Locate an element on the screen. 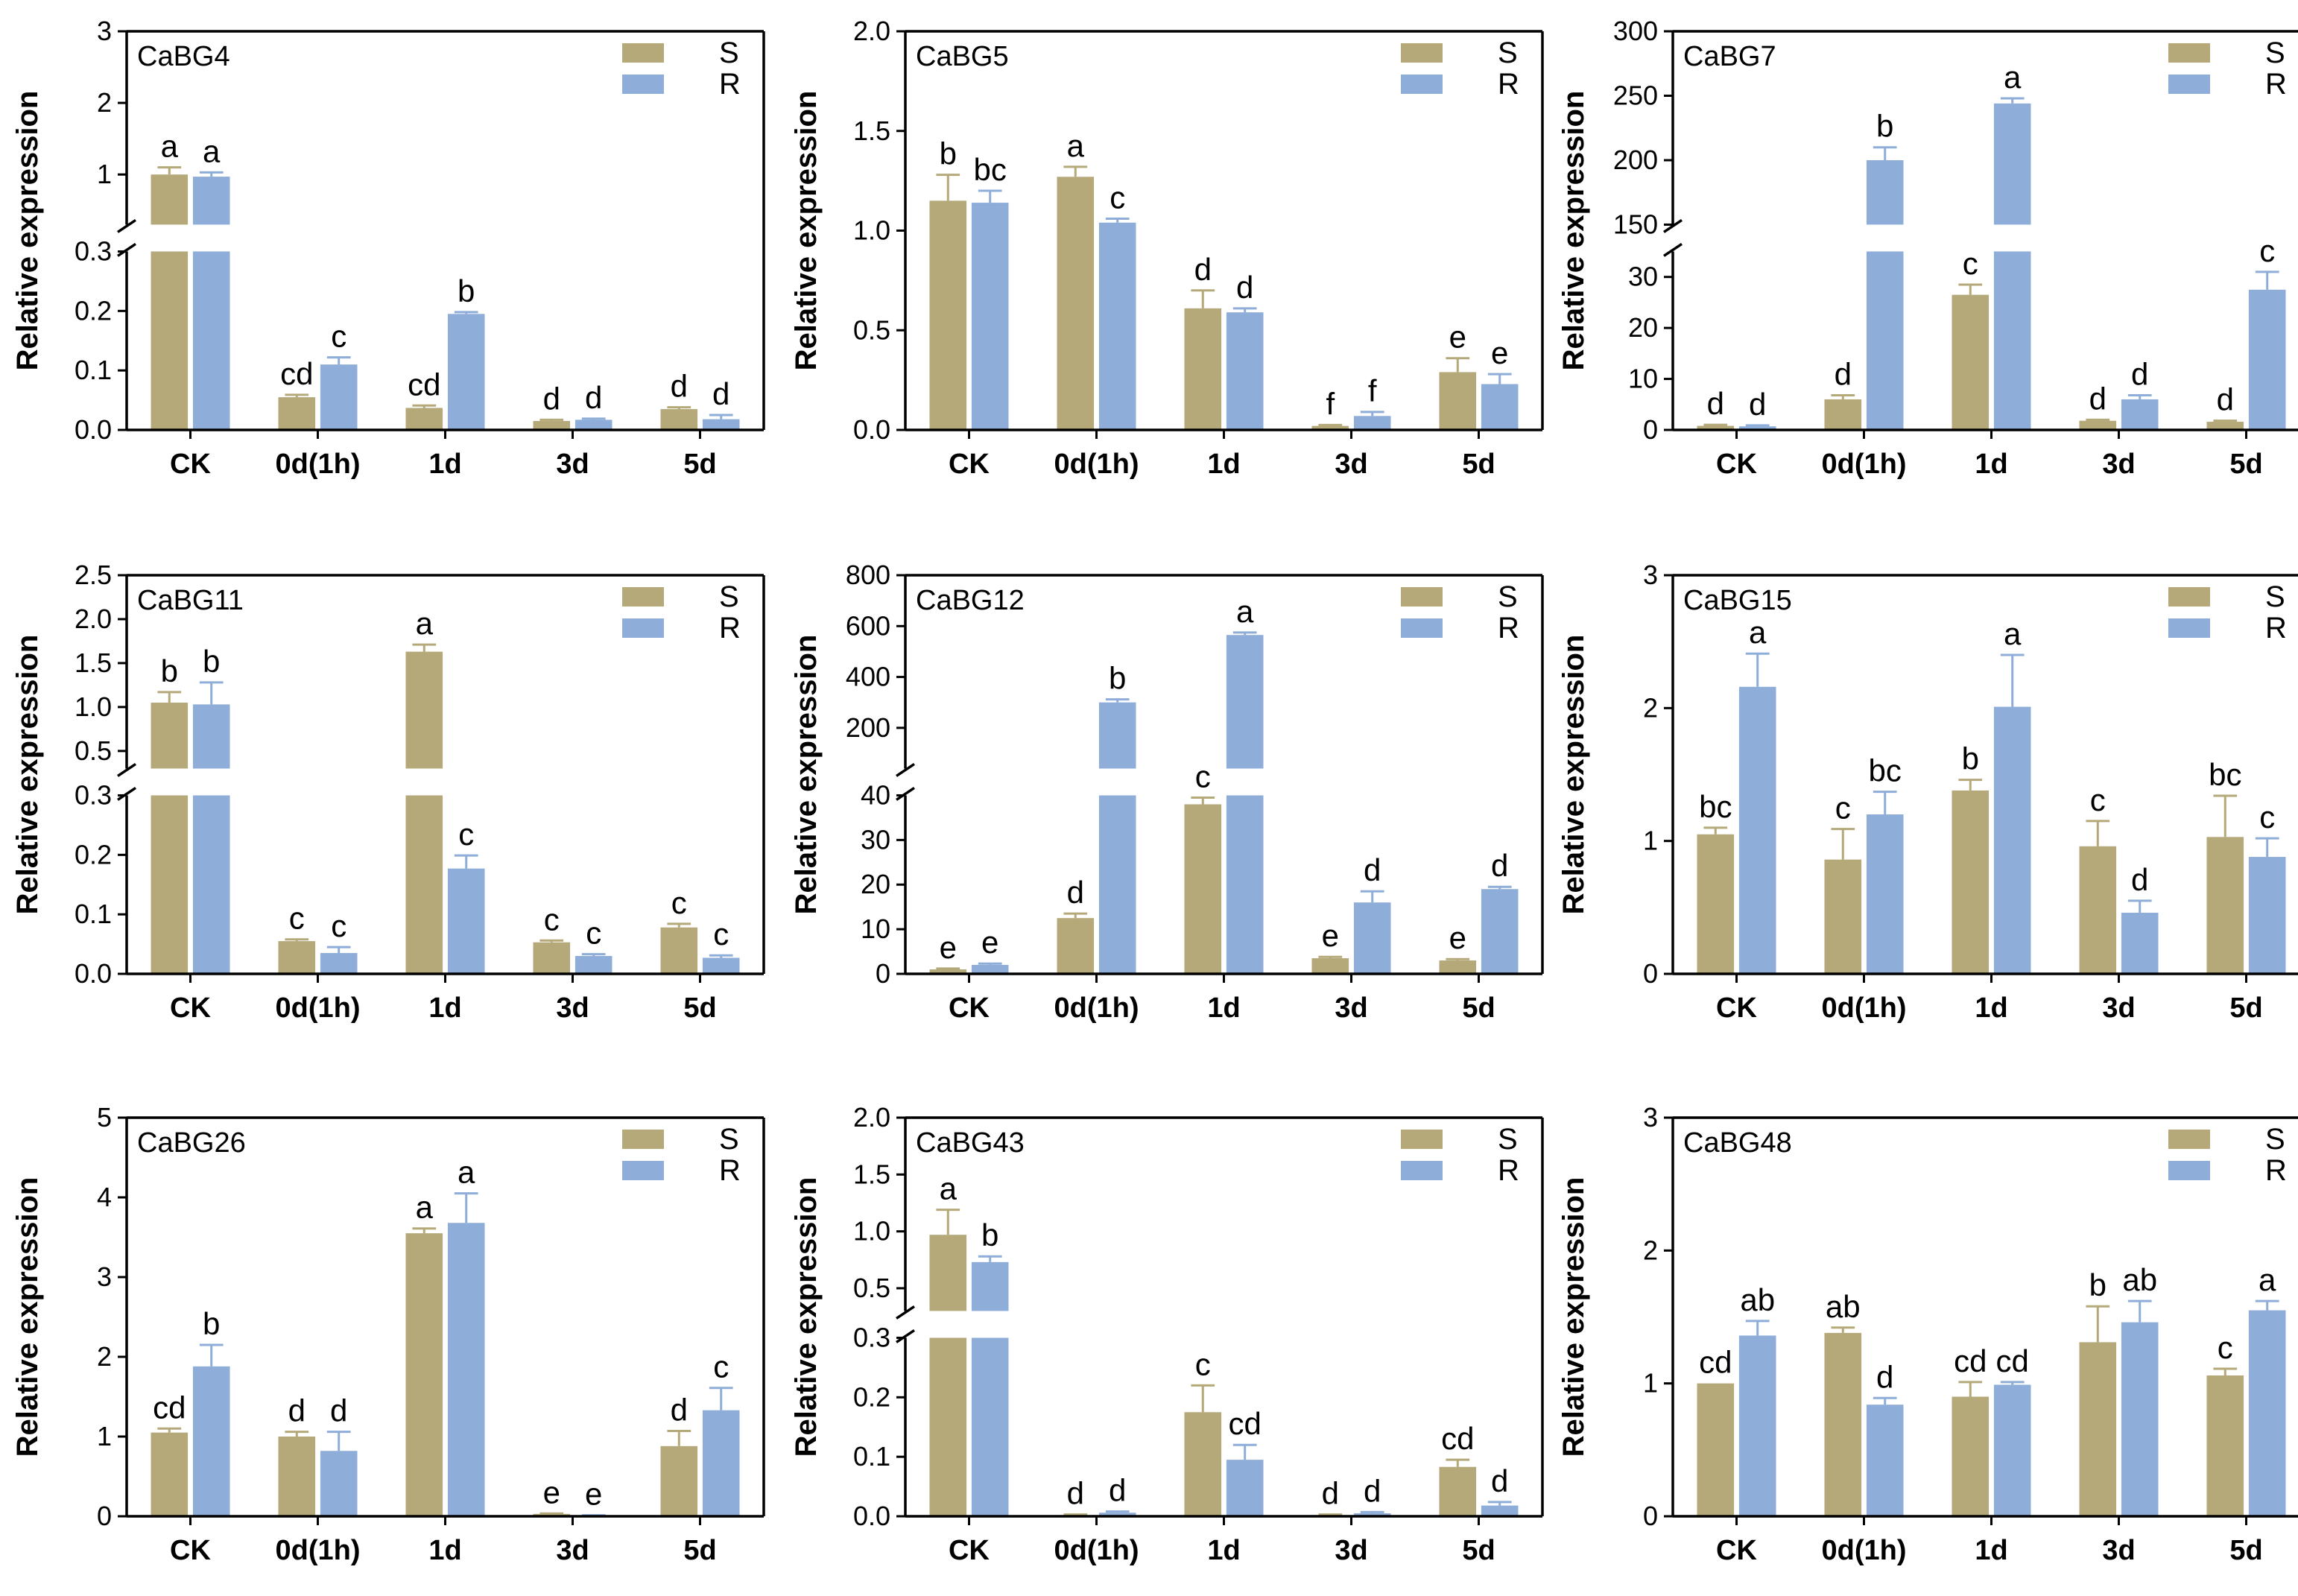  bar-r-0-lower is located at coordinates (211, 340).